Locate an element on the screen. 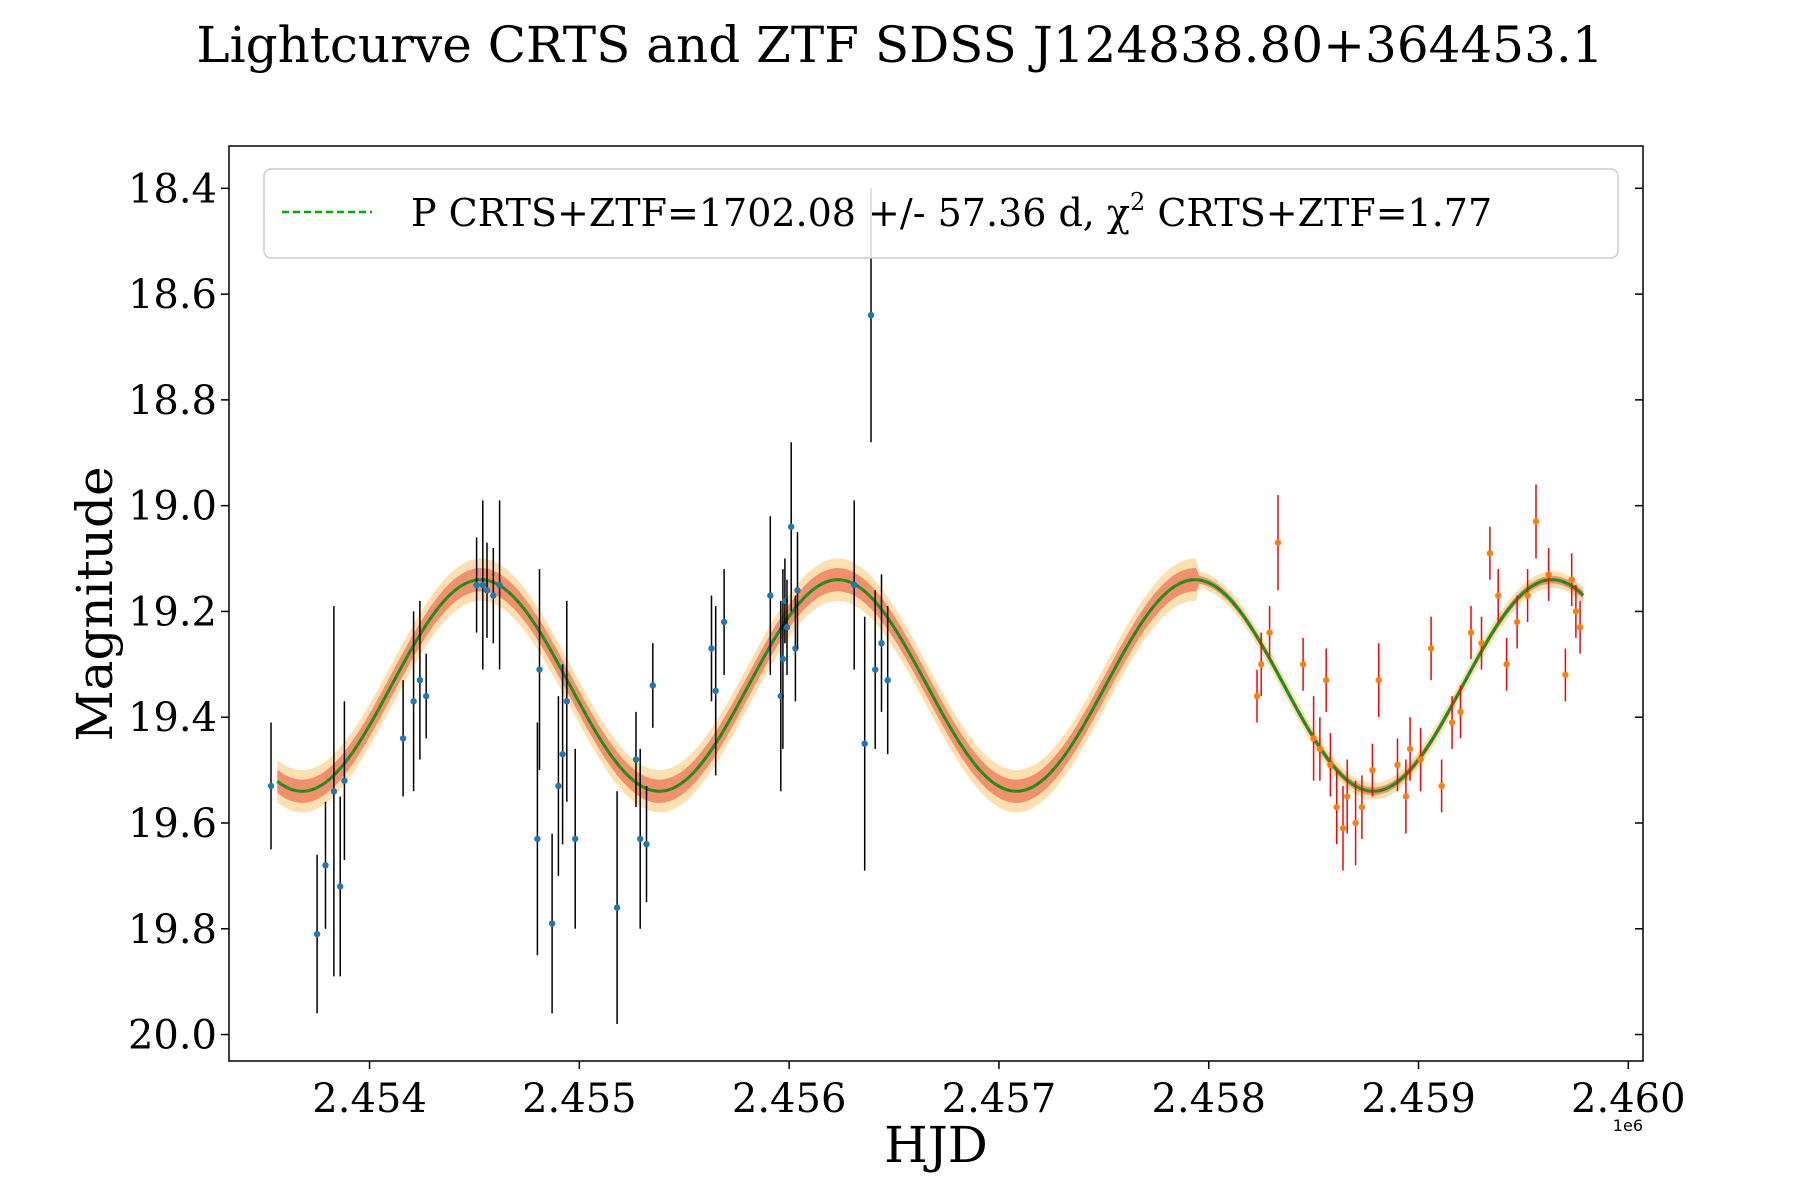  x-tick-label-3: 2.457 is located at coordinates (999, 1099).